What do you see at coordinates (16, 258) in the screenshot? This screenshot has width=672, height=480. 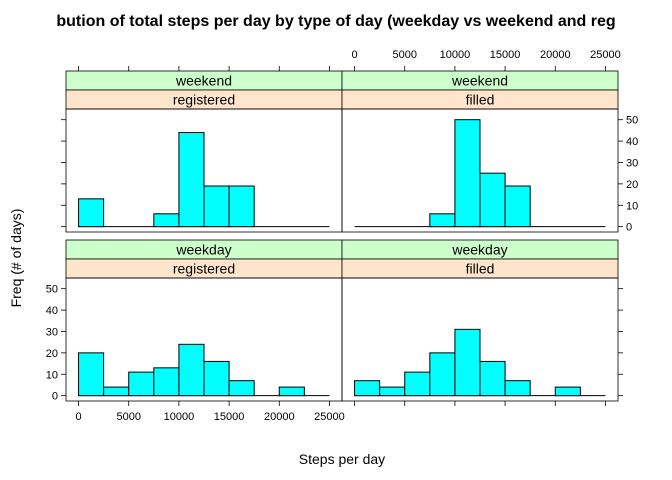 I see `y-axis-label: Freq (# of days)` at bounding box center [16, 258].